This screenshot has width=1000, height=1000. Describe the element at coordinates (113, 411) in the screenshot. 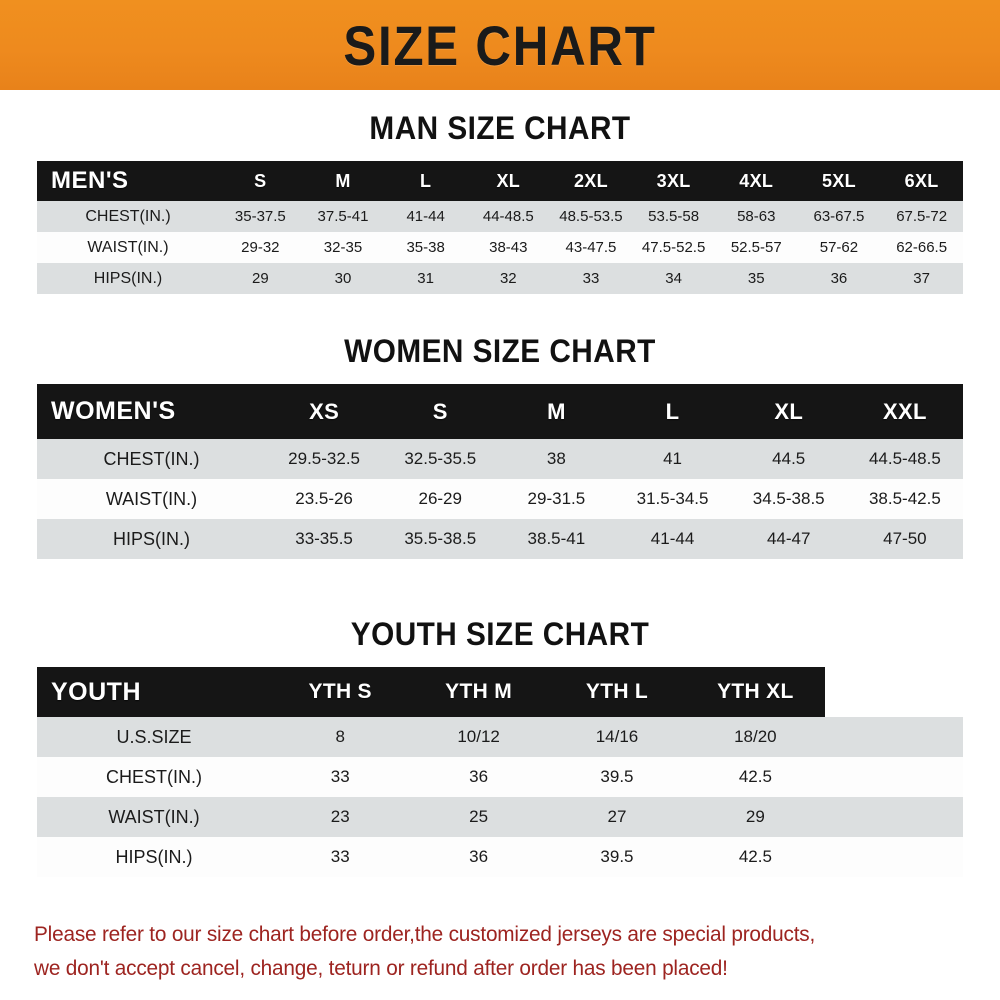

I see `women-corner-label: WOMEN'S` at that location.